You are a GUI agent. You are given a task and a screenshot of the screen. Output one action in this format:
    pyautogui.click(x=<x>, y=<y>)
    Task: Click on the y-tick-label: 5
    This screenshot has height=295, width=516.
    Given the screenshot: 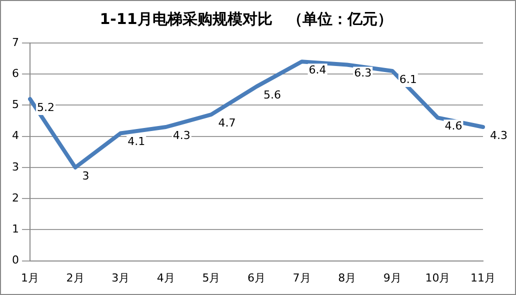 What is the action you would take?
    pyautogui.click(x=15, y=105)
    